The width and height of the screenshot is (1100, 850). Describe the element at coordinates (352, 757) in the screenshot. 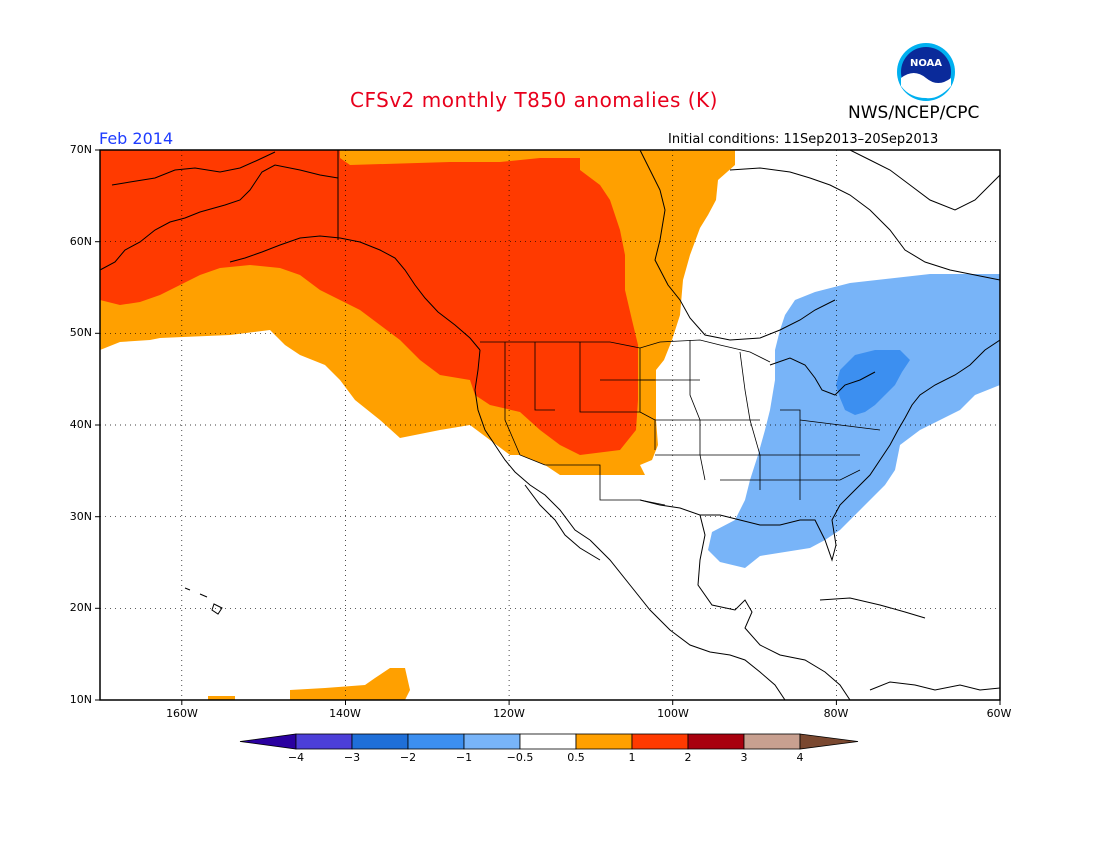

I see `colorbar-label: −3` at that location.